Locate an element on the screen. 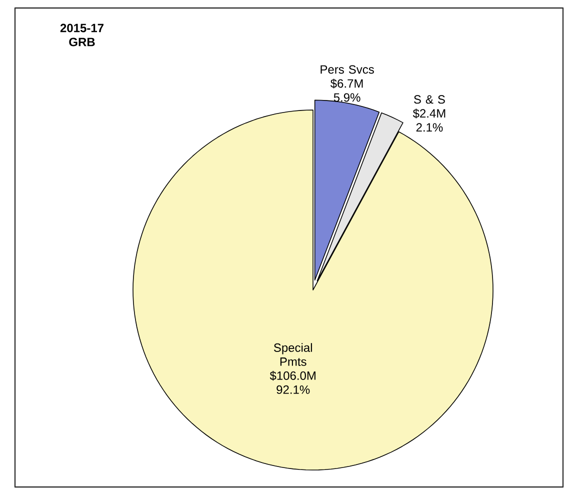 Image resolution: width=565 pixels, height=491 pixels. data-label: $2.4M is located at coordinates (429, 113).